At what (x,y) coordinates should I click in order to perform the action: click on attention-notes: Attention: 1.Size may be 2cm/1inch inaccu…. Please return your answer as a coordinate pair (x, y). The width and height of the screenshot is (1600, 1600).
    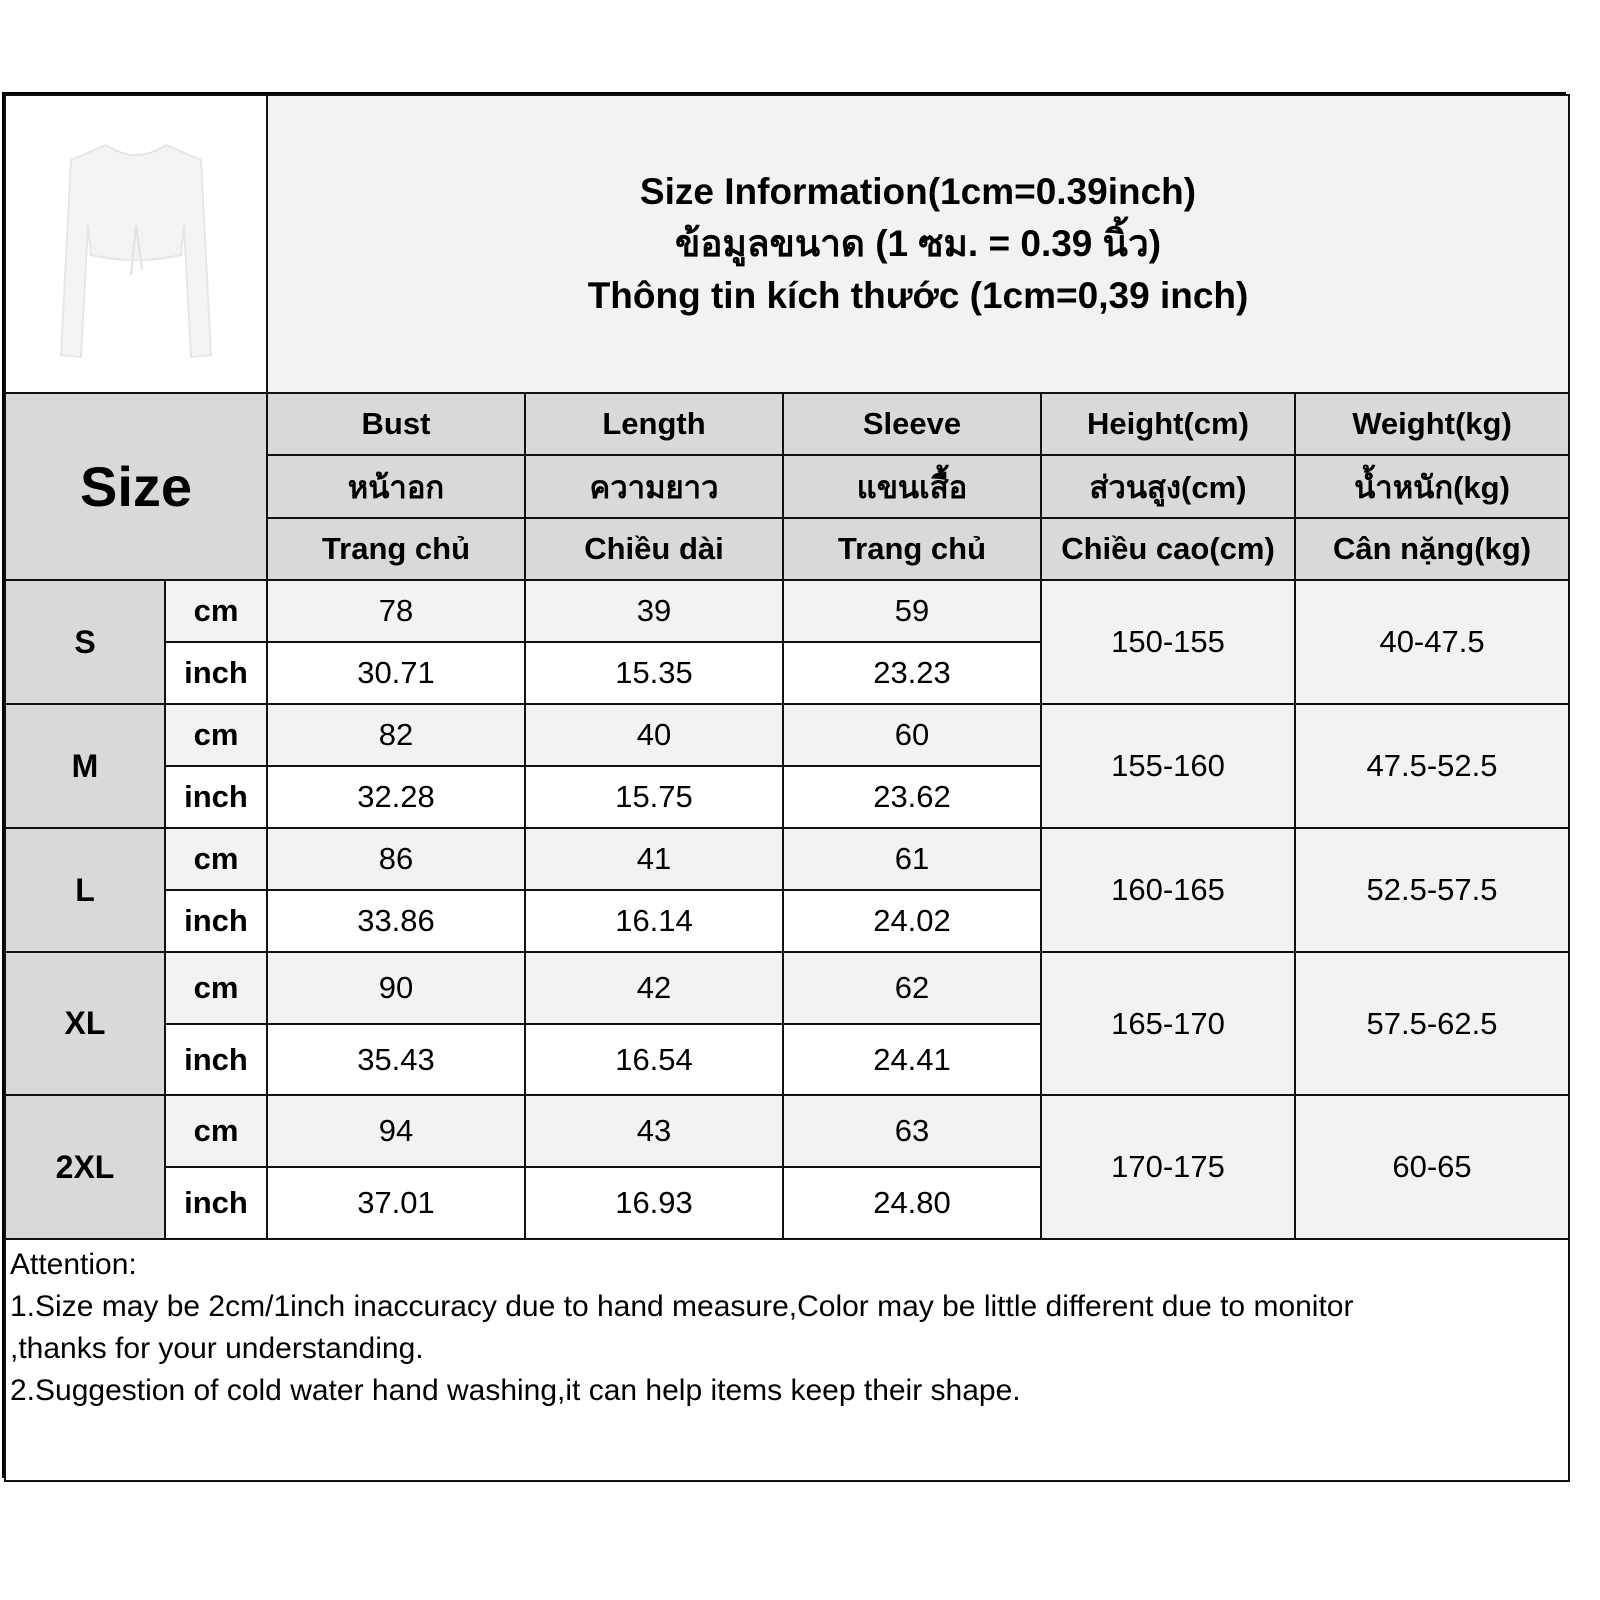
    Looking at the image, I should click on (787, 1360).